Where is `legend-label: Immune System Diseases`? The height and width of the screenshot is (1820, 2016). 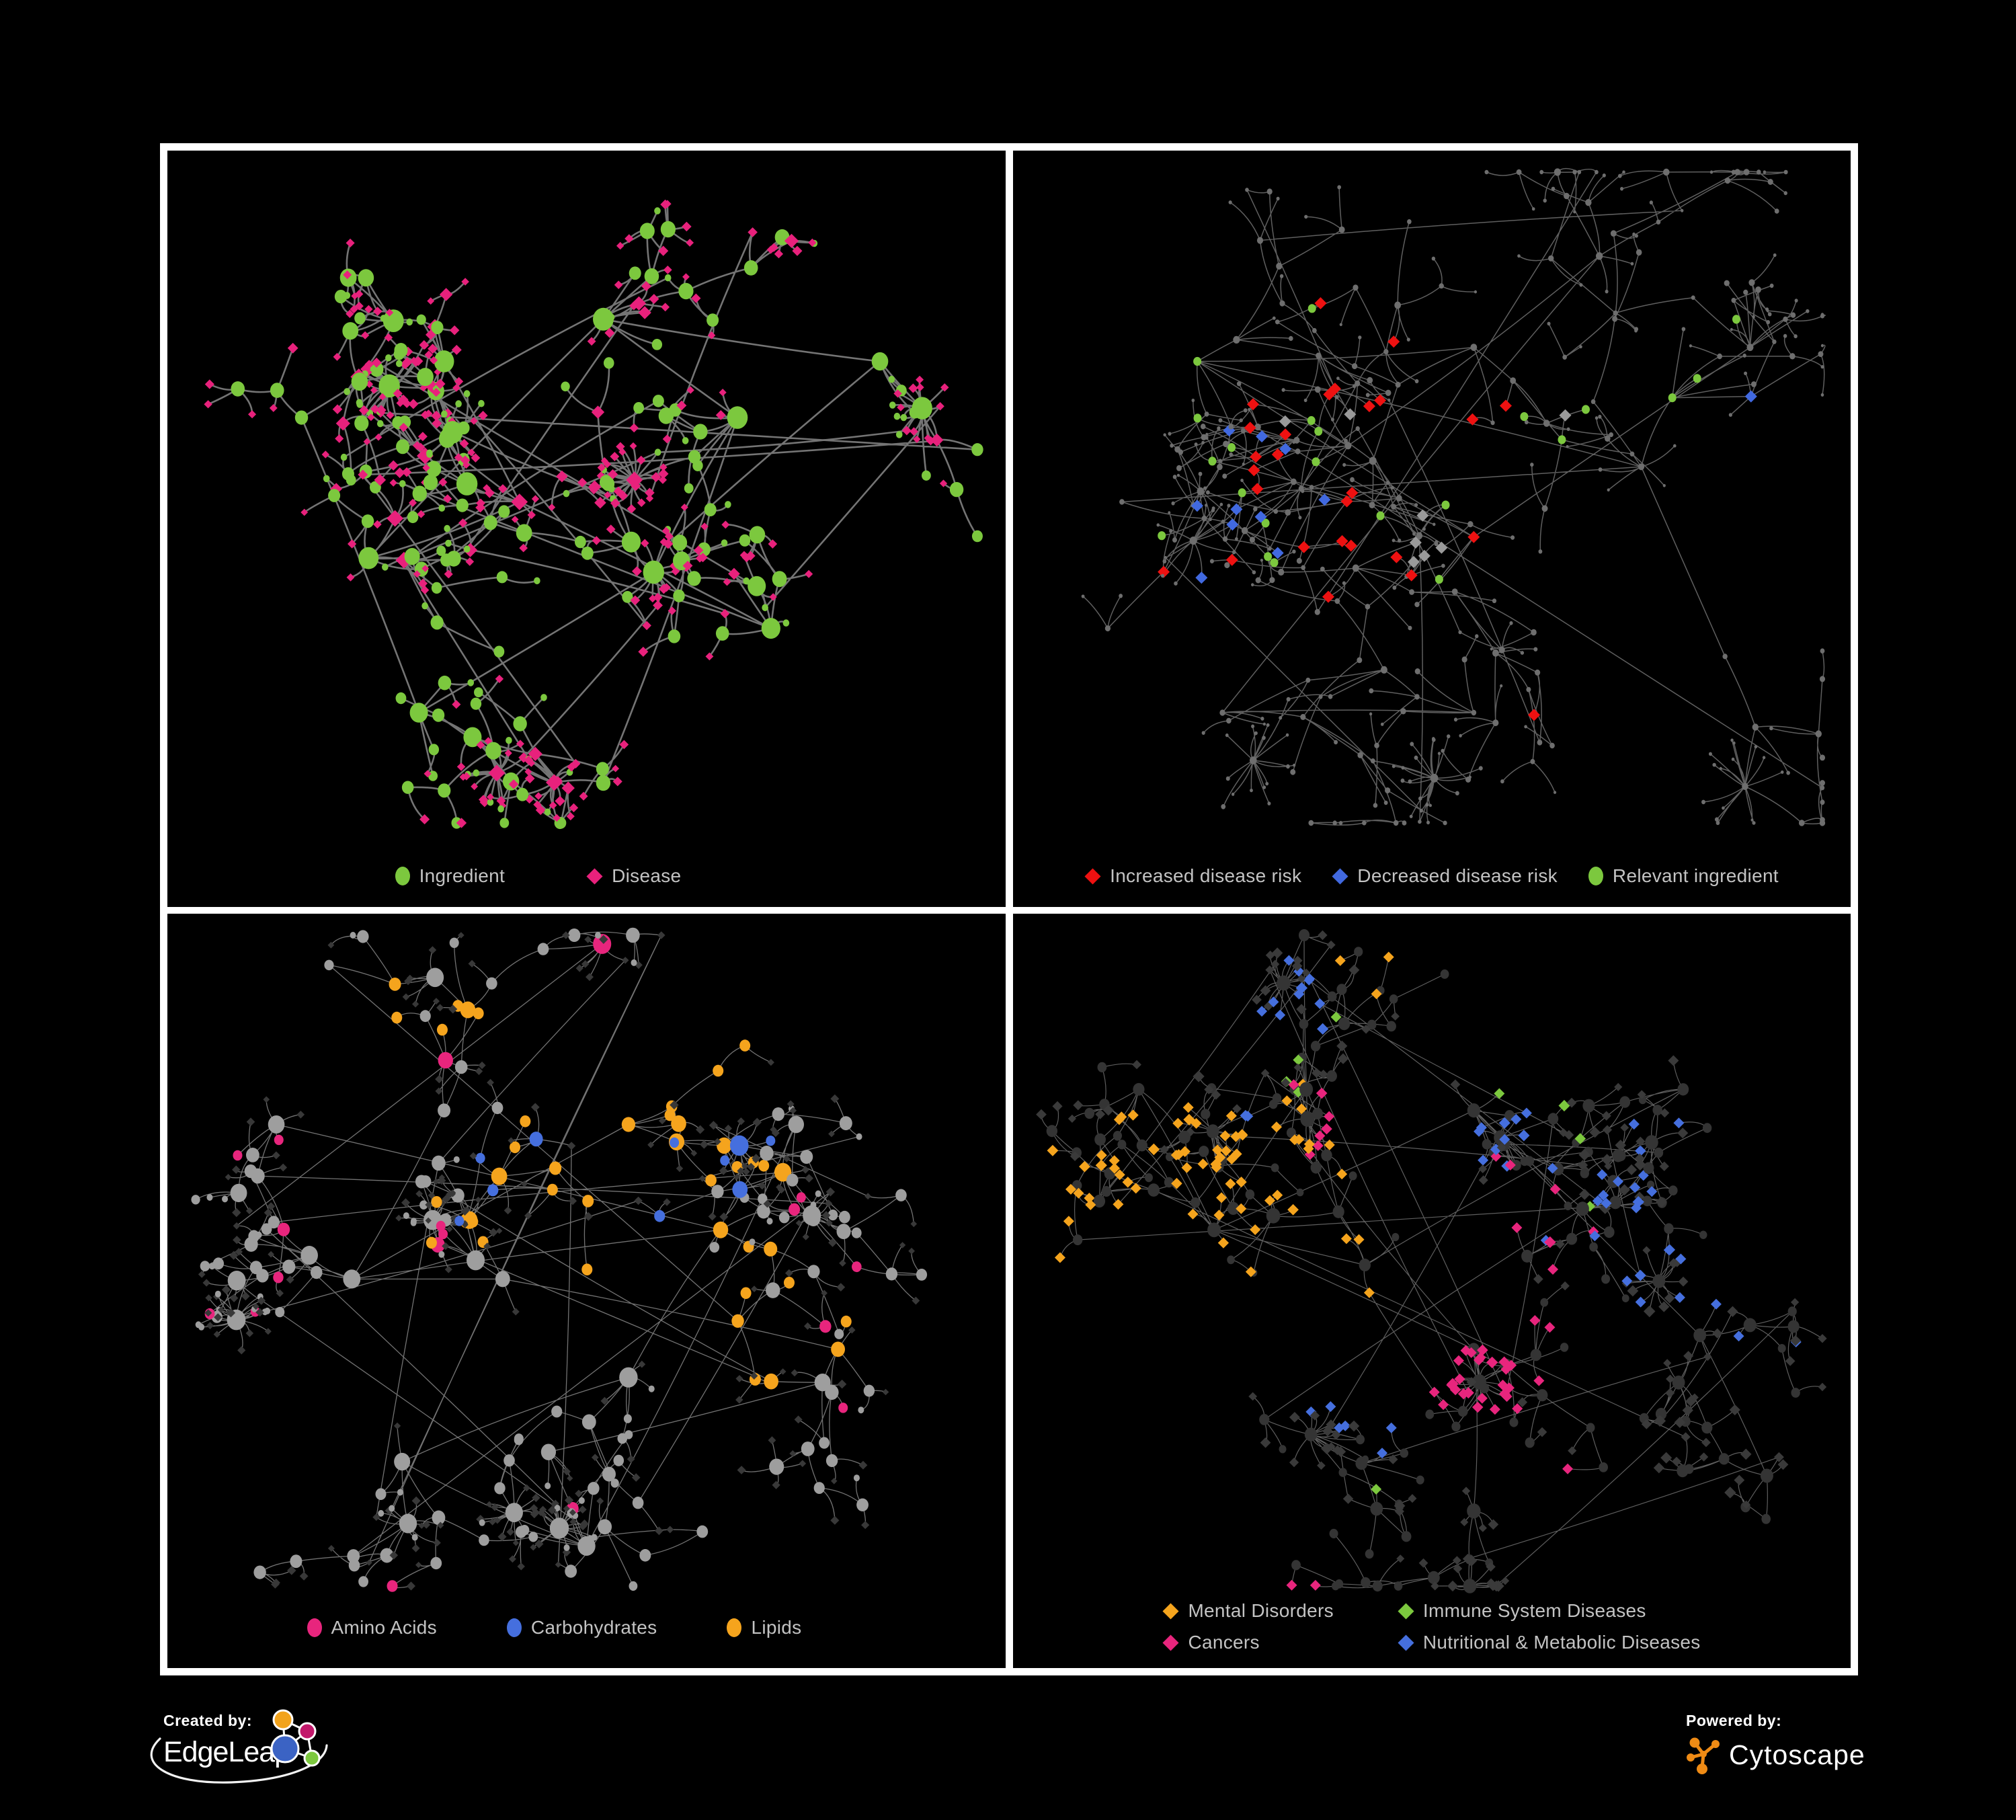 legend-label: Immune System Diseases is located at coordinates (1534, 1610).